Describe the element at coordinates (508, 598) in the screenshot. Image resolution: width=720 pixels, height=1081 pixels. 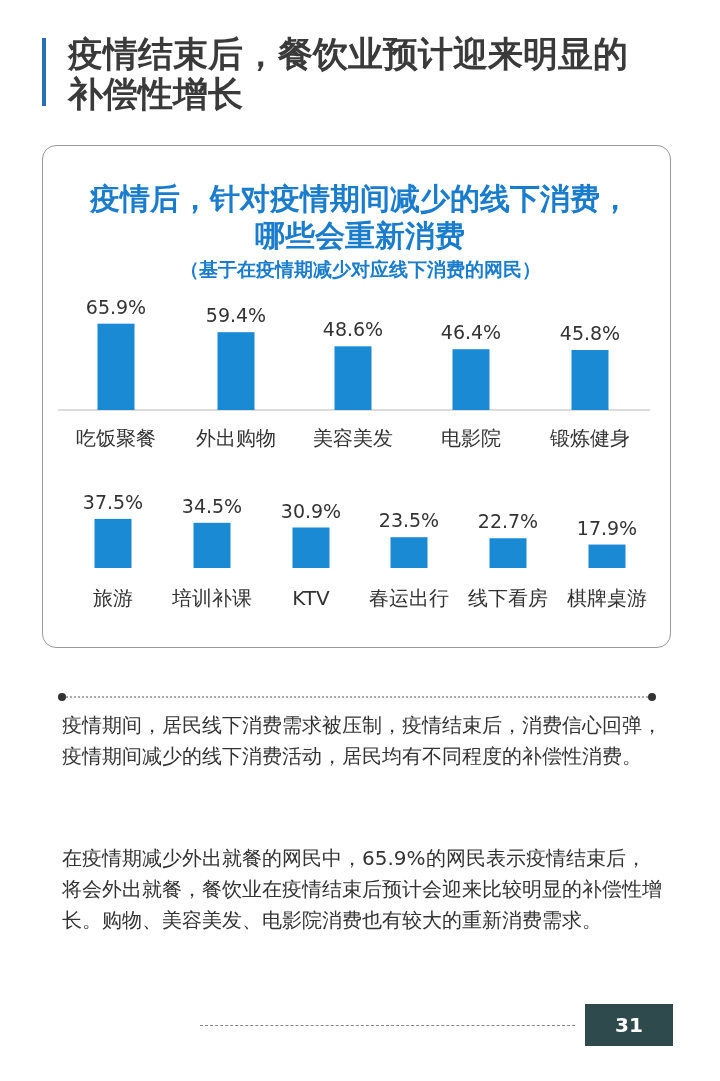
I see `x-tick-label: 线下看房` at that location.